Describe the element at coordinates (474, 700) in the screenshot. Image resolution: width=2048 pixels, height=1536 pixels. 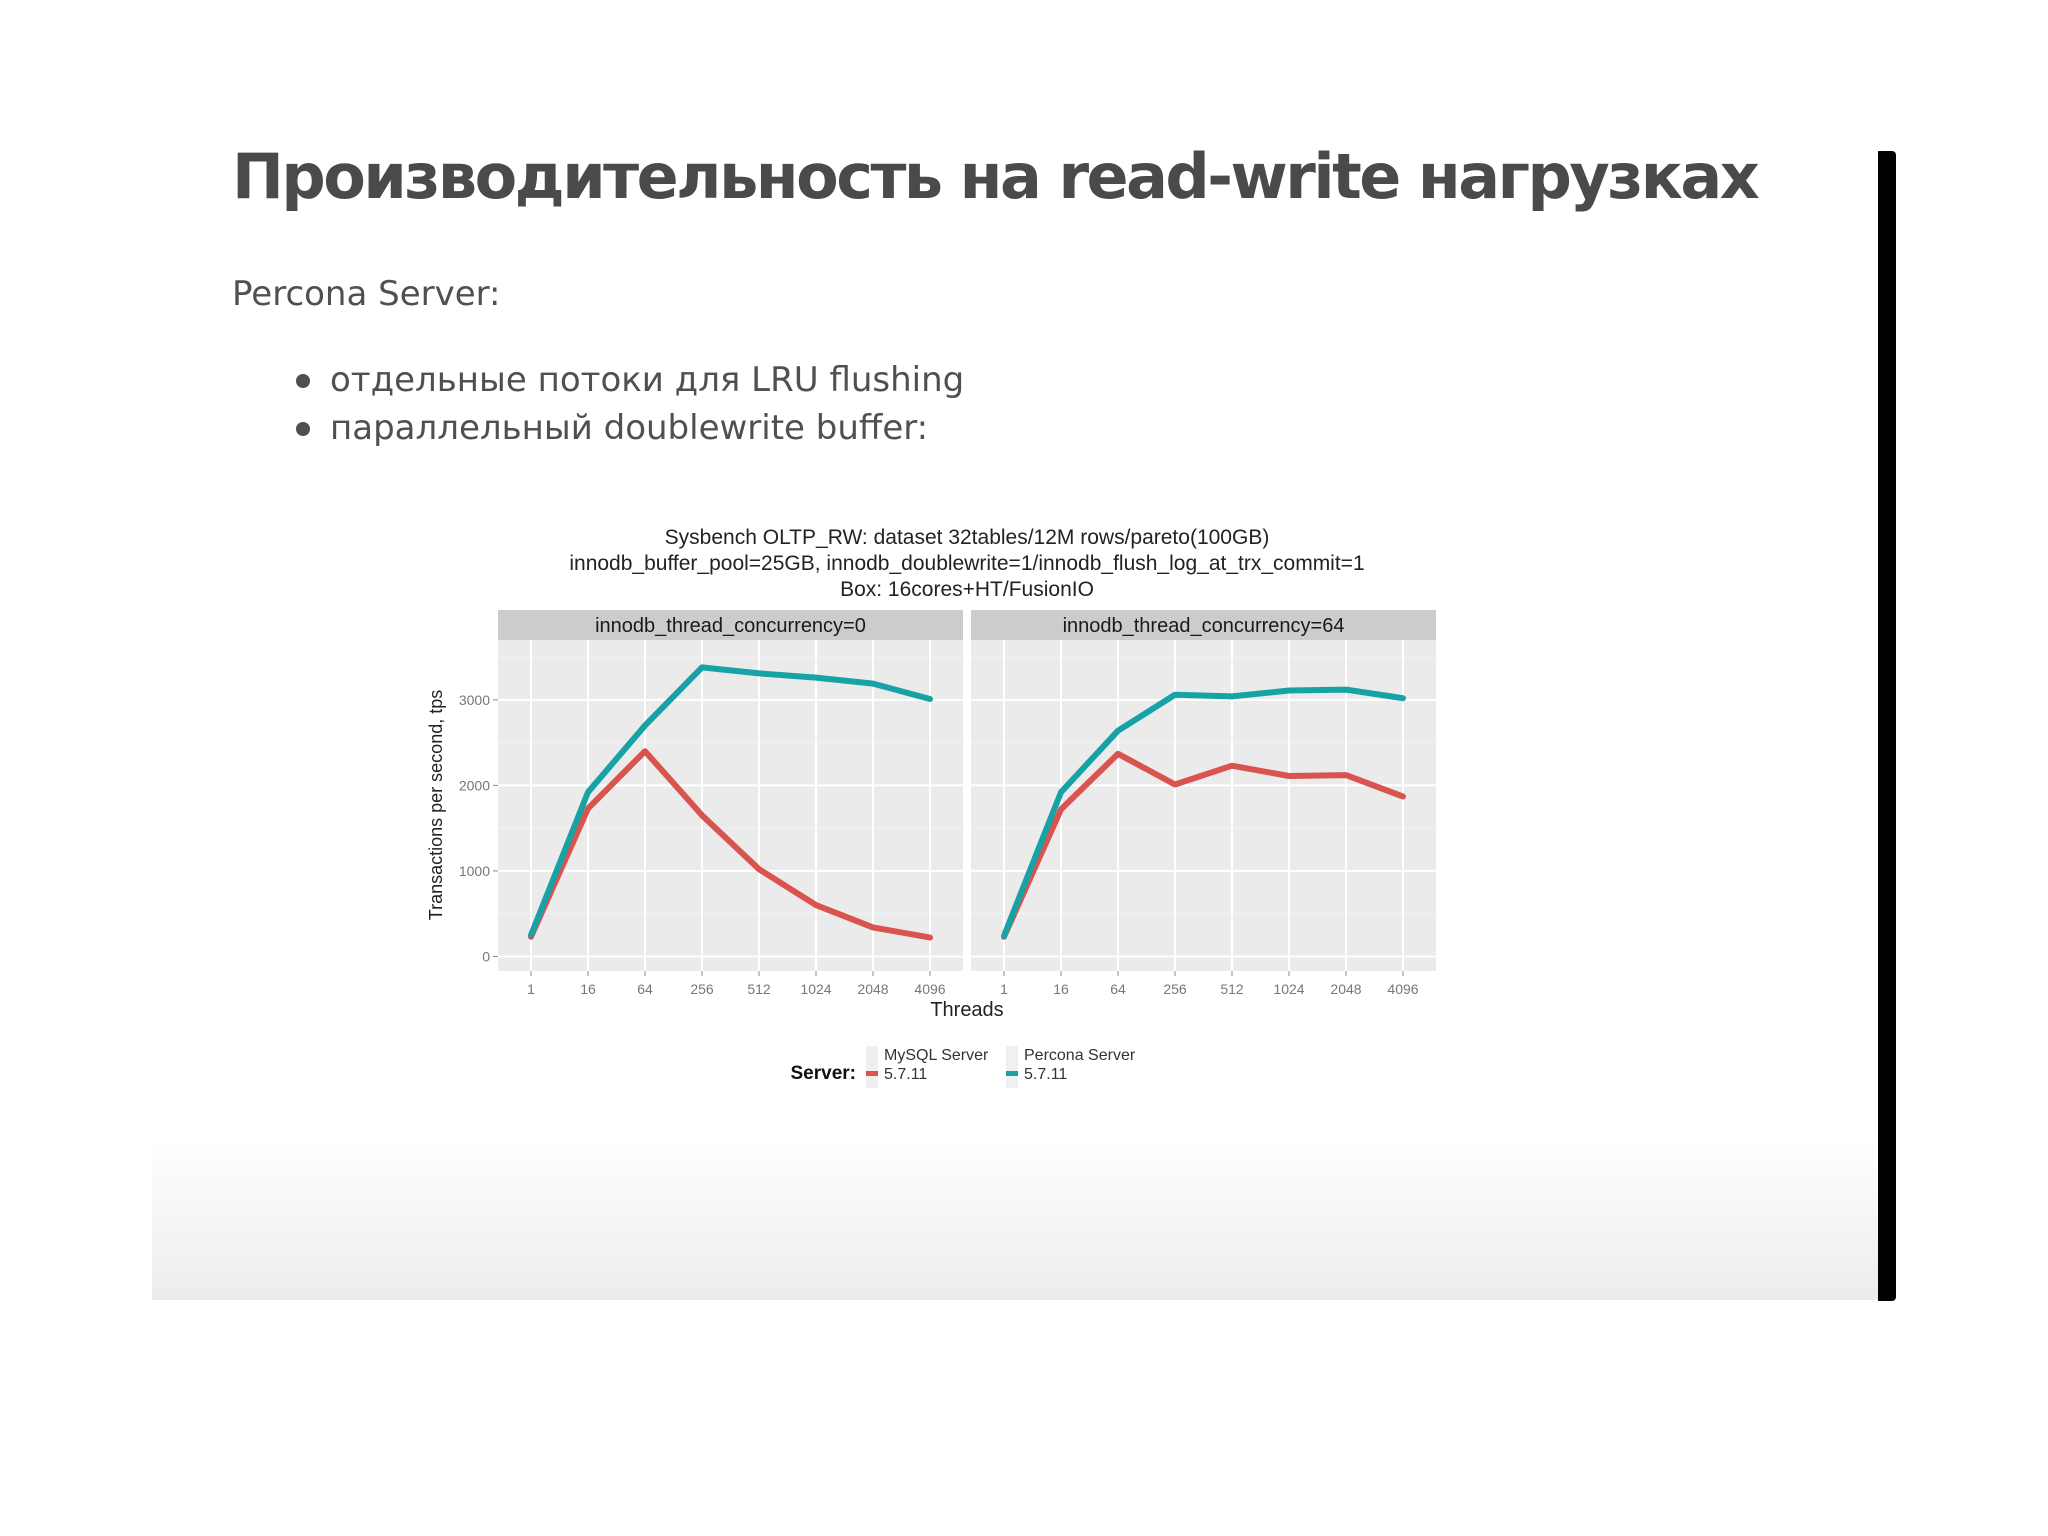
I see `y-tick-label: 3000` at that location.